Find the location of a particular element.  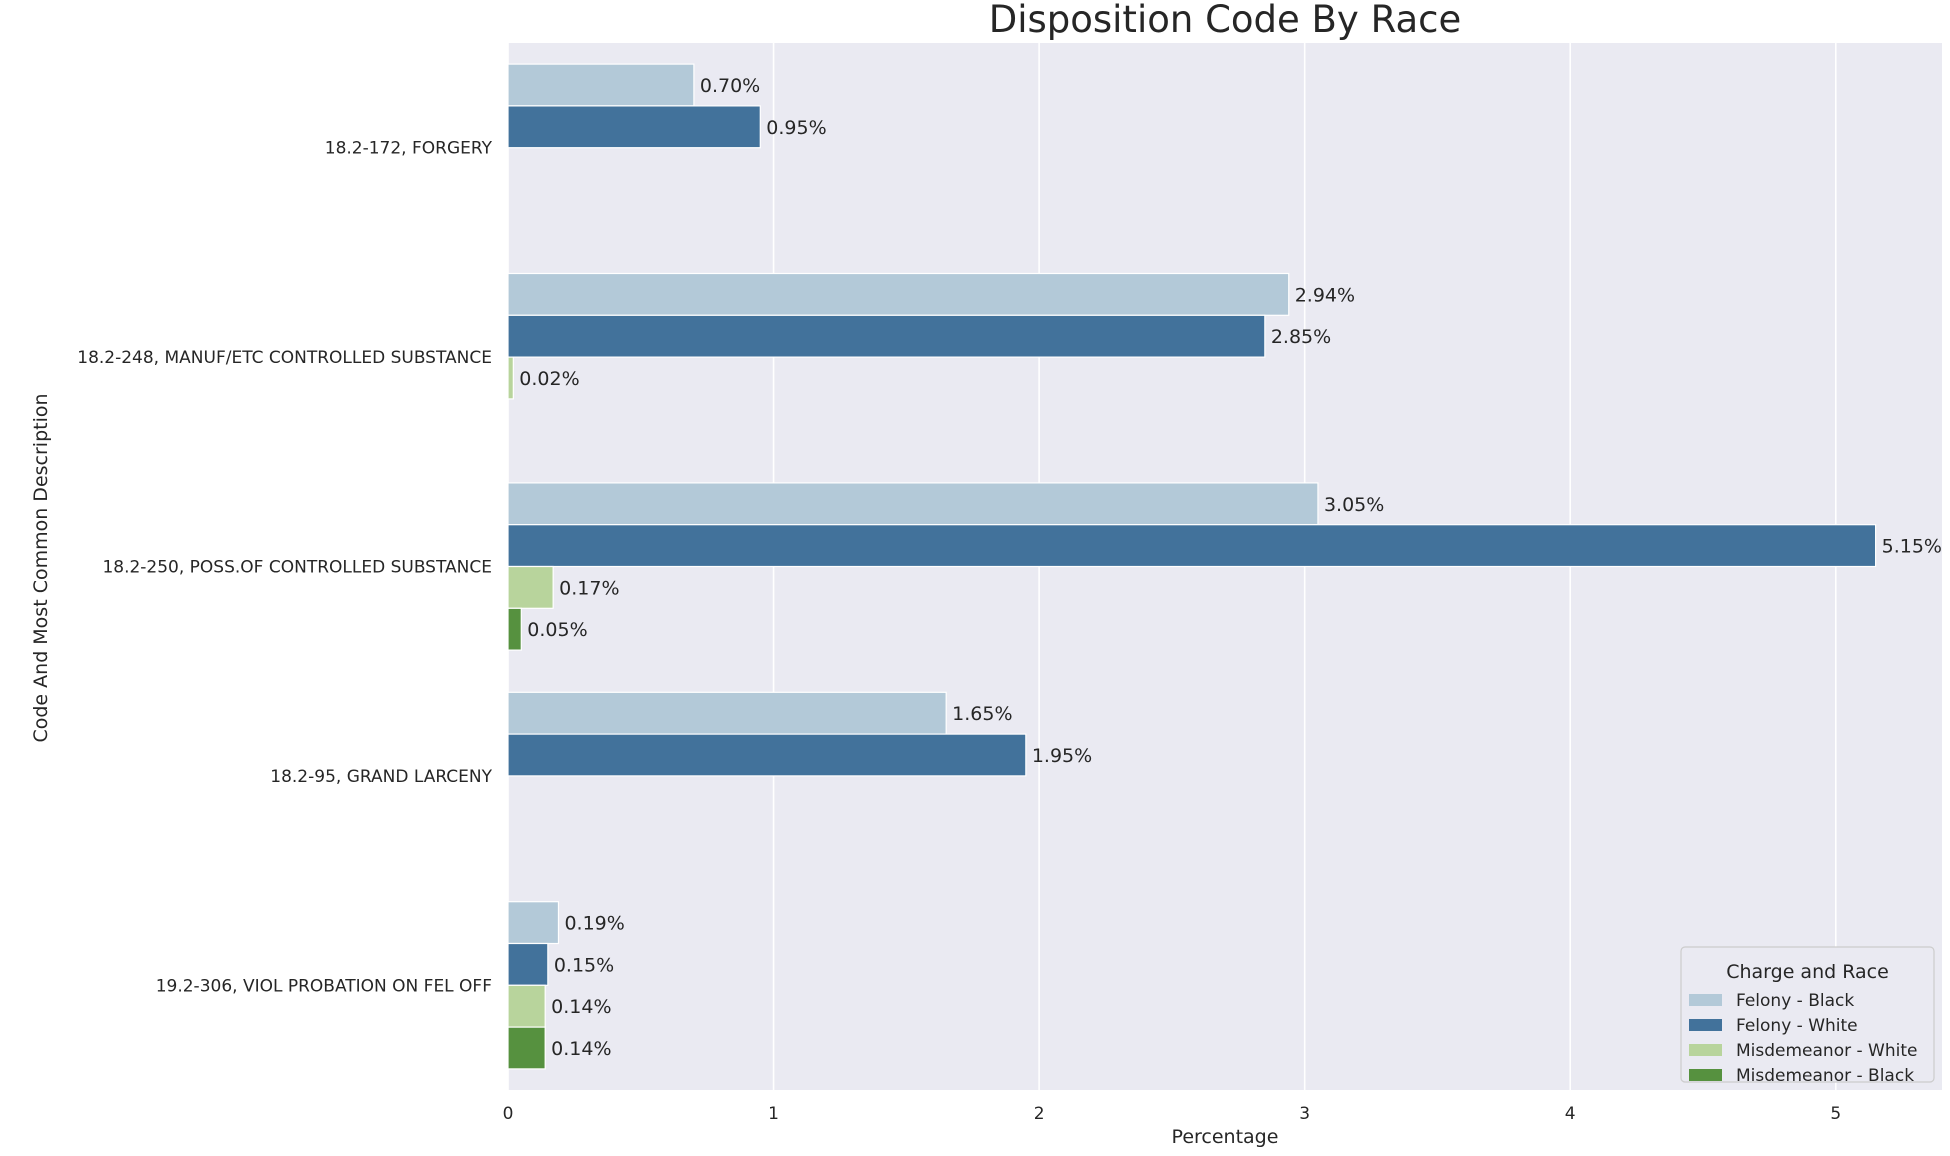

bar-value-label: 0.95% is located at coordinates (796, 128).